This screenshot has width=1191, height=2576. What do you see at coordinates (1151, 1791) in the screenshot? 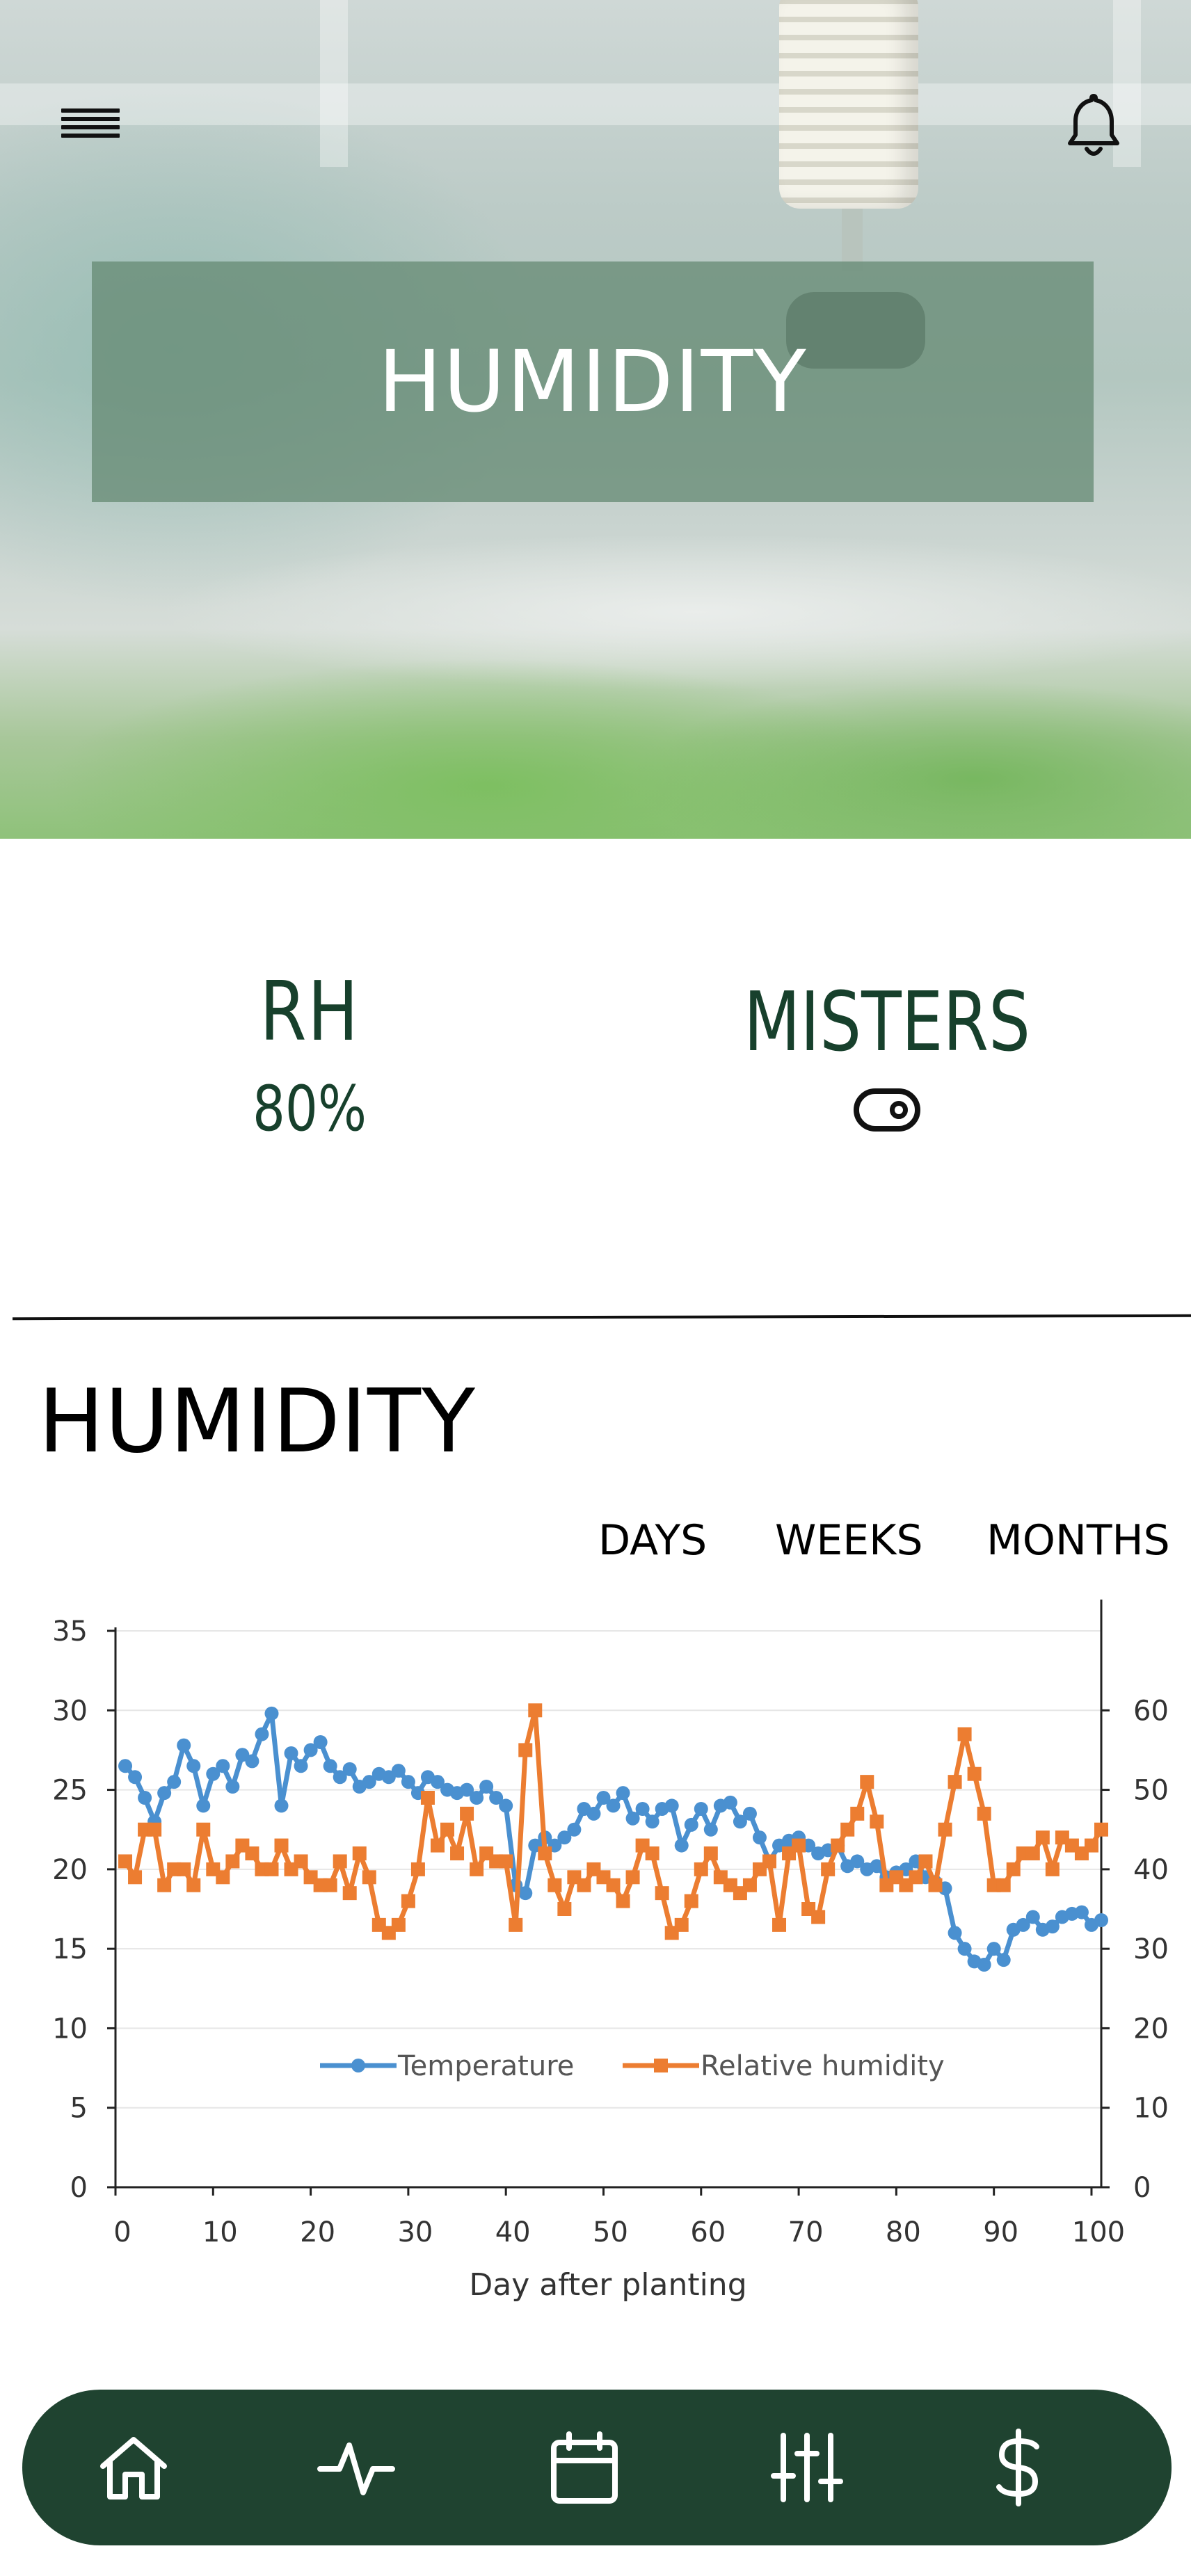
I see `chart-y2-tick-label: 50` at bounding box center [1151, 1791].